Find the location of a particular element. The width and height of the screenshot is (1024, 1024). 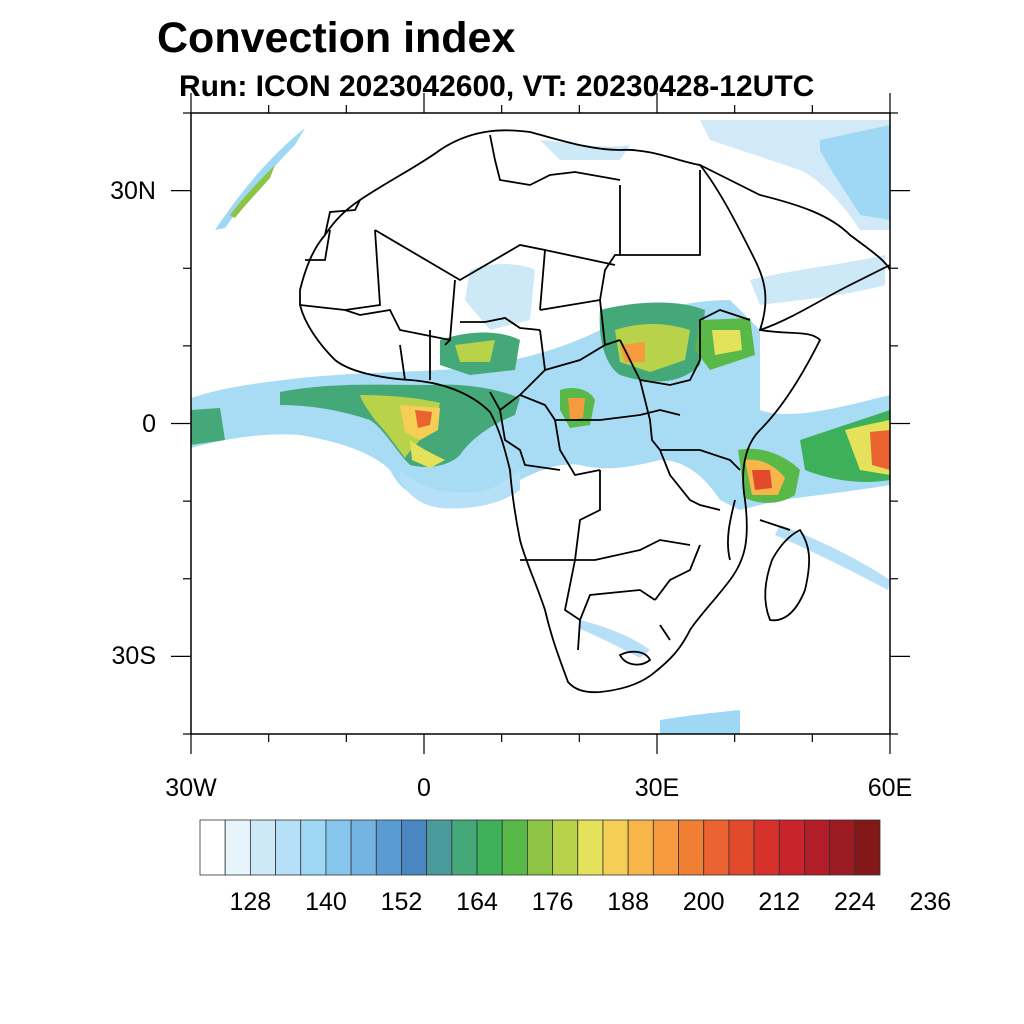

lat-label: 30S is located at coordinates (133, 656).